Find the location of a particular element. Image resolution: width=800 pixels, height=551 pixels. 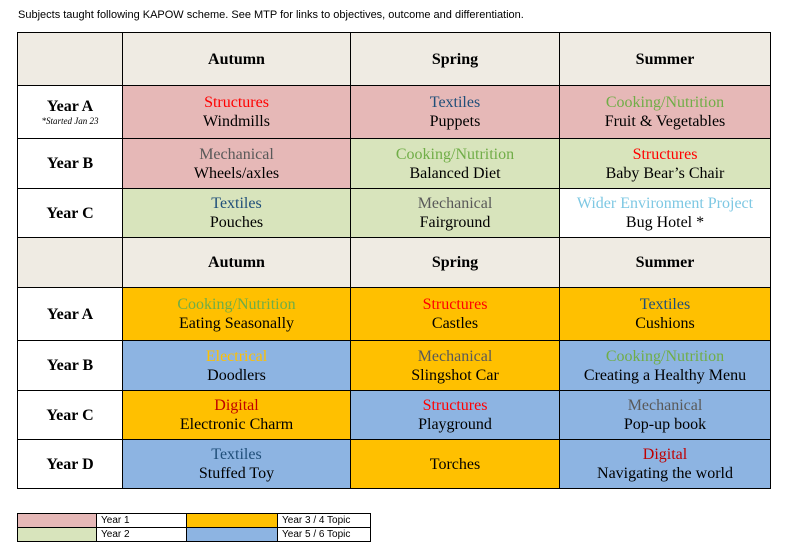

topic-cell: Electrical Doodlers is located at coordinates (236, 365).